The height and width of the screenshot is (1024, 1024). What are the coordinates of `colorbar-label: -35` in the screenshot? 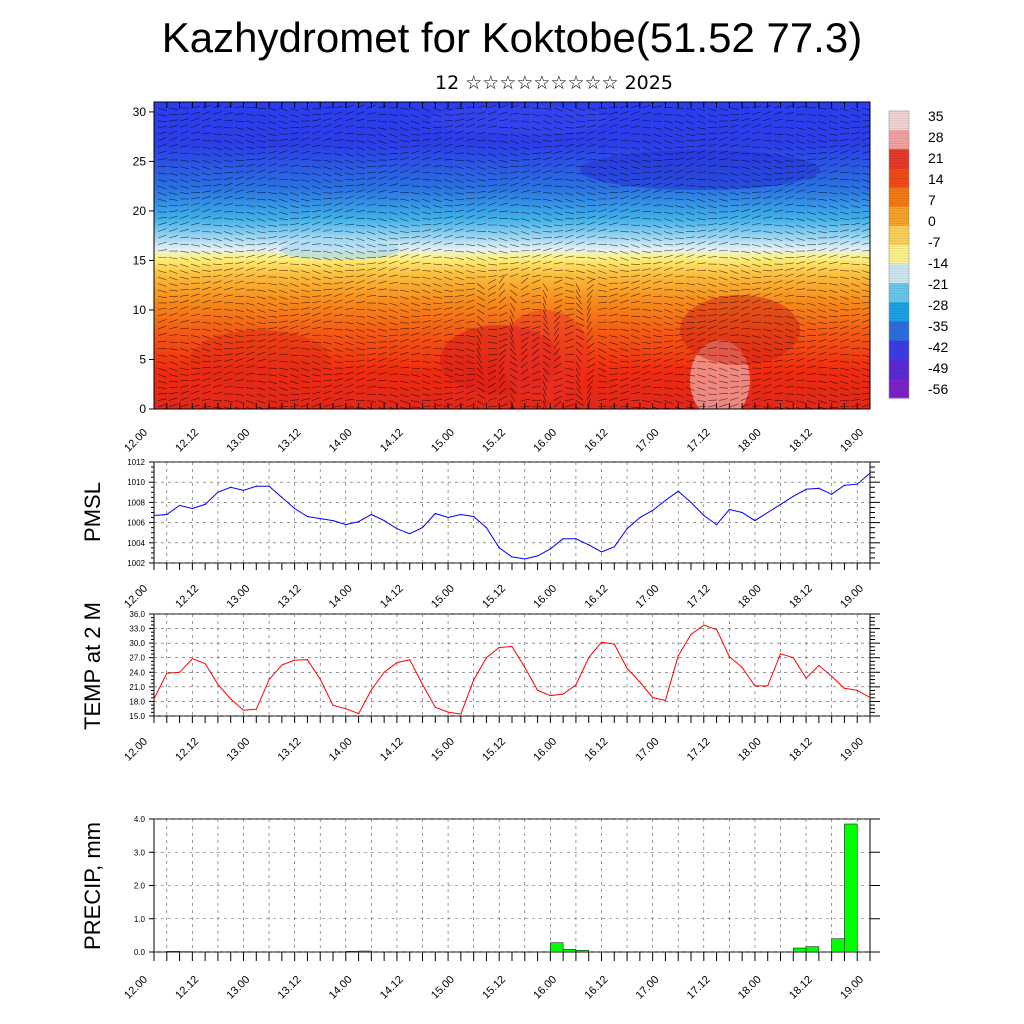 It's located at (938, 326).